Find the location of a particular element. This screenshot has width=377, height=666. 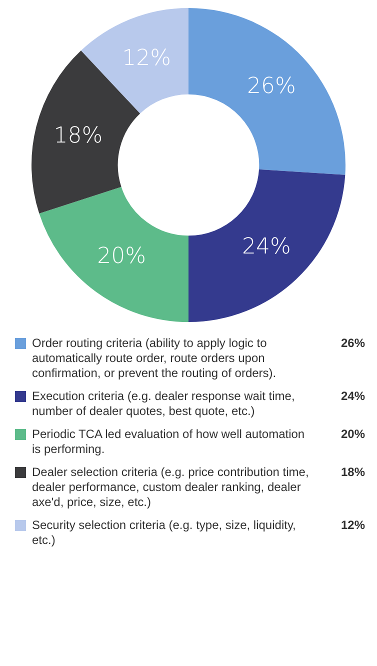

text: 12% is located at coordinates (352, 525).